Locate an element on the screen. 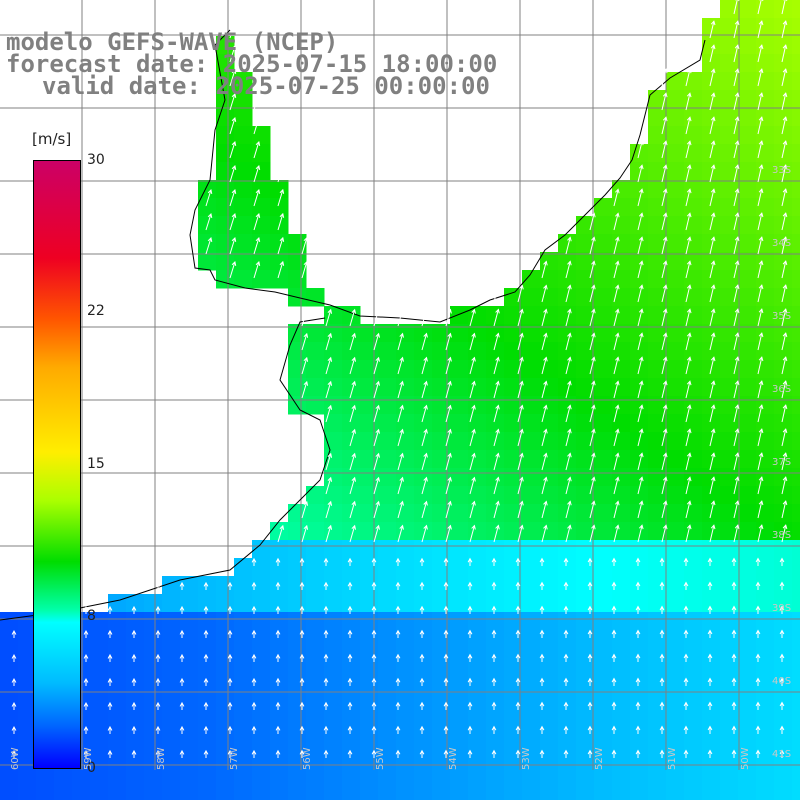  longitude-label: 51W is located at coordinates (672, 758).